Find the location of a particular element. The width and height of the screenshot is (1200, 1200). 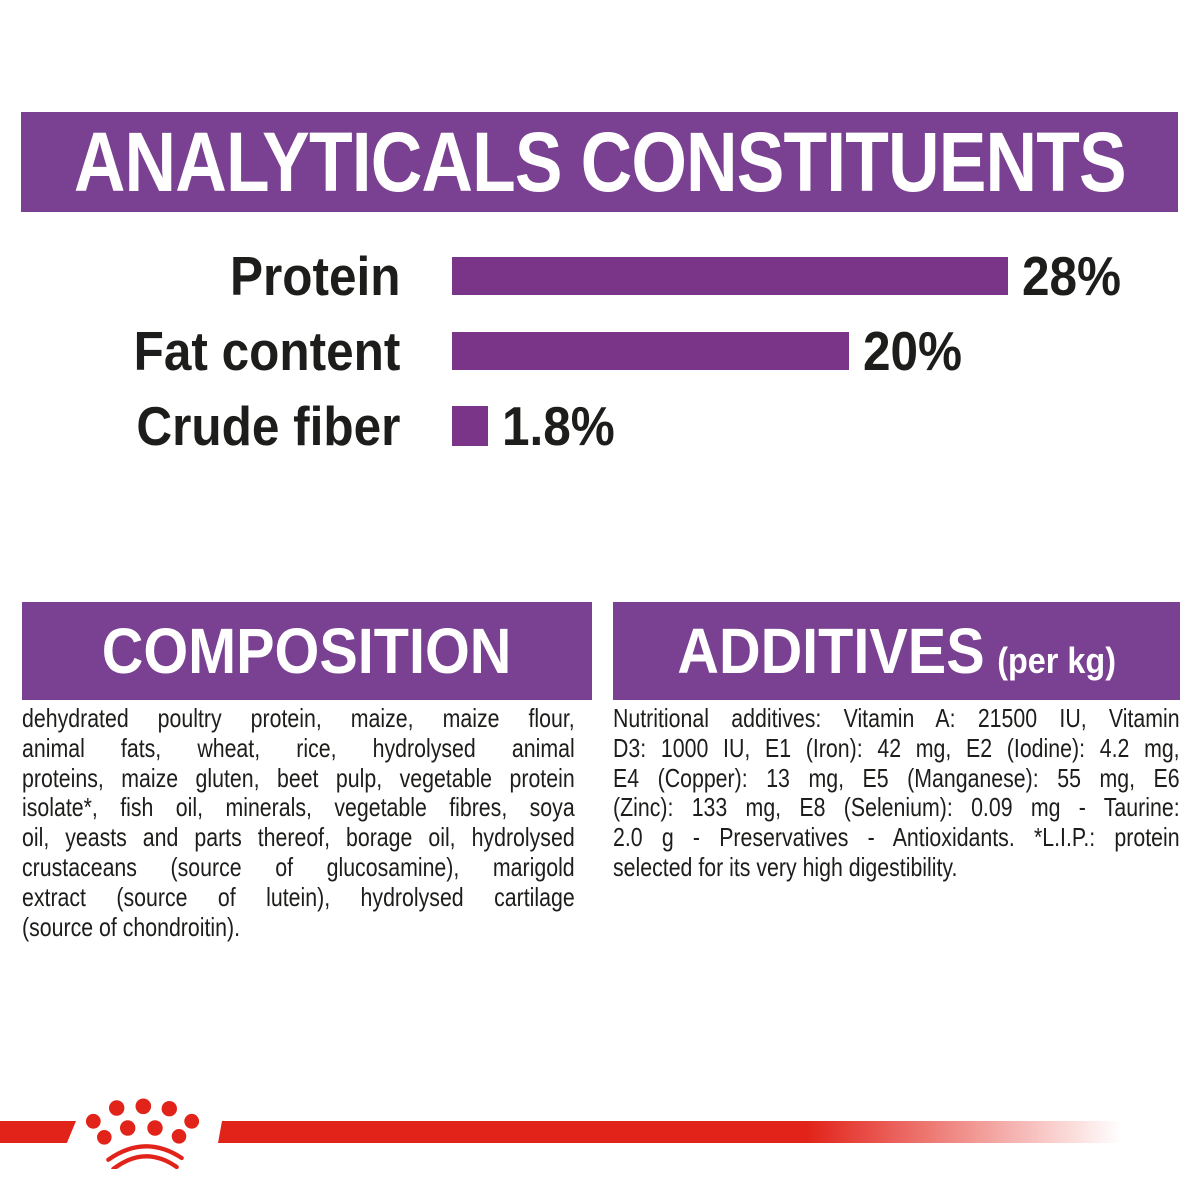

chart-row-fat-content: Fat content 20% is located at coordinates (486, 351).